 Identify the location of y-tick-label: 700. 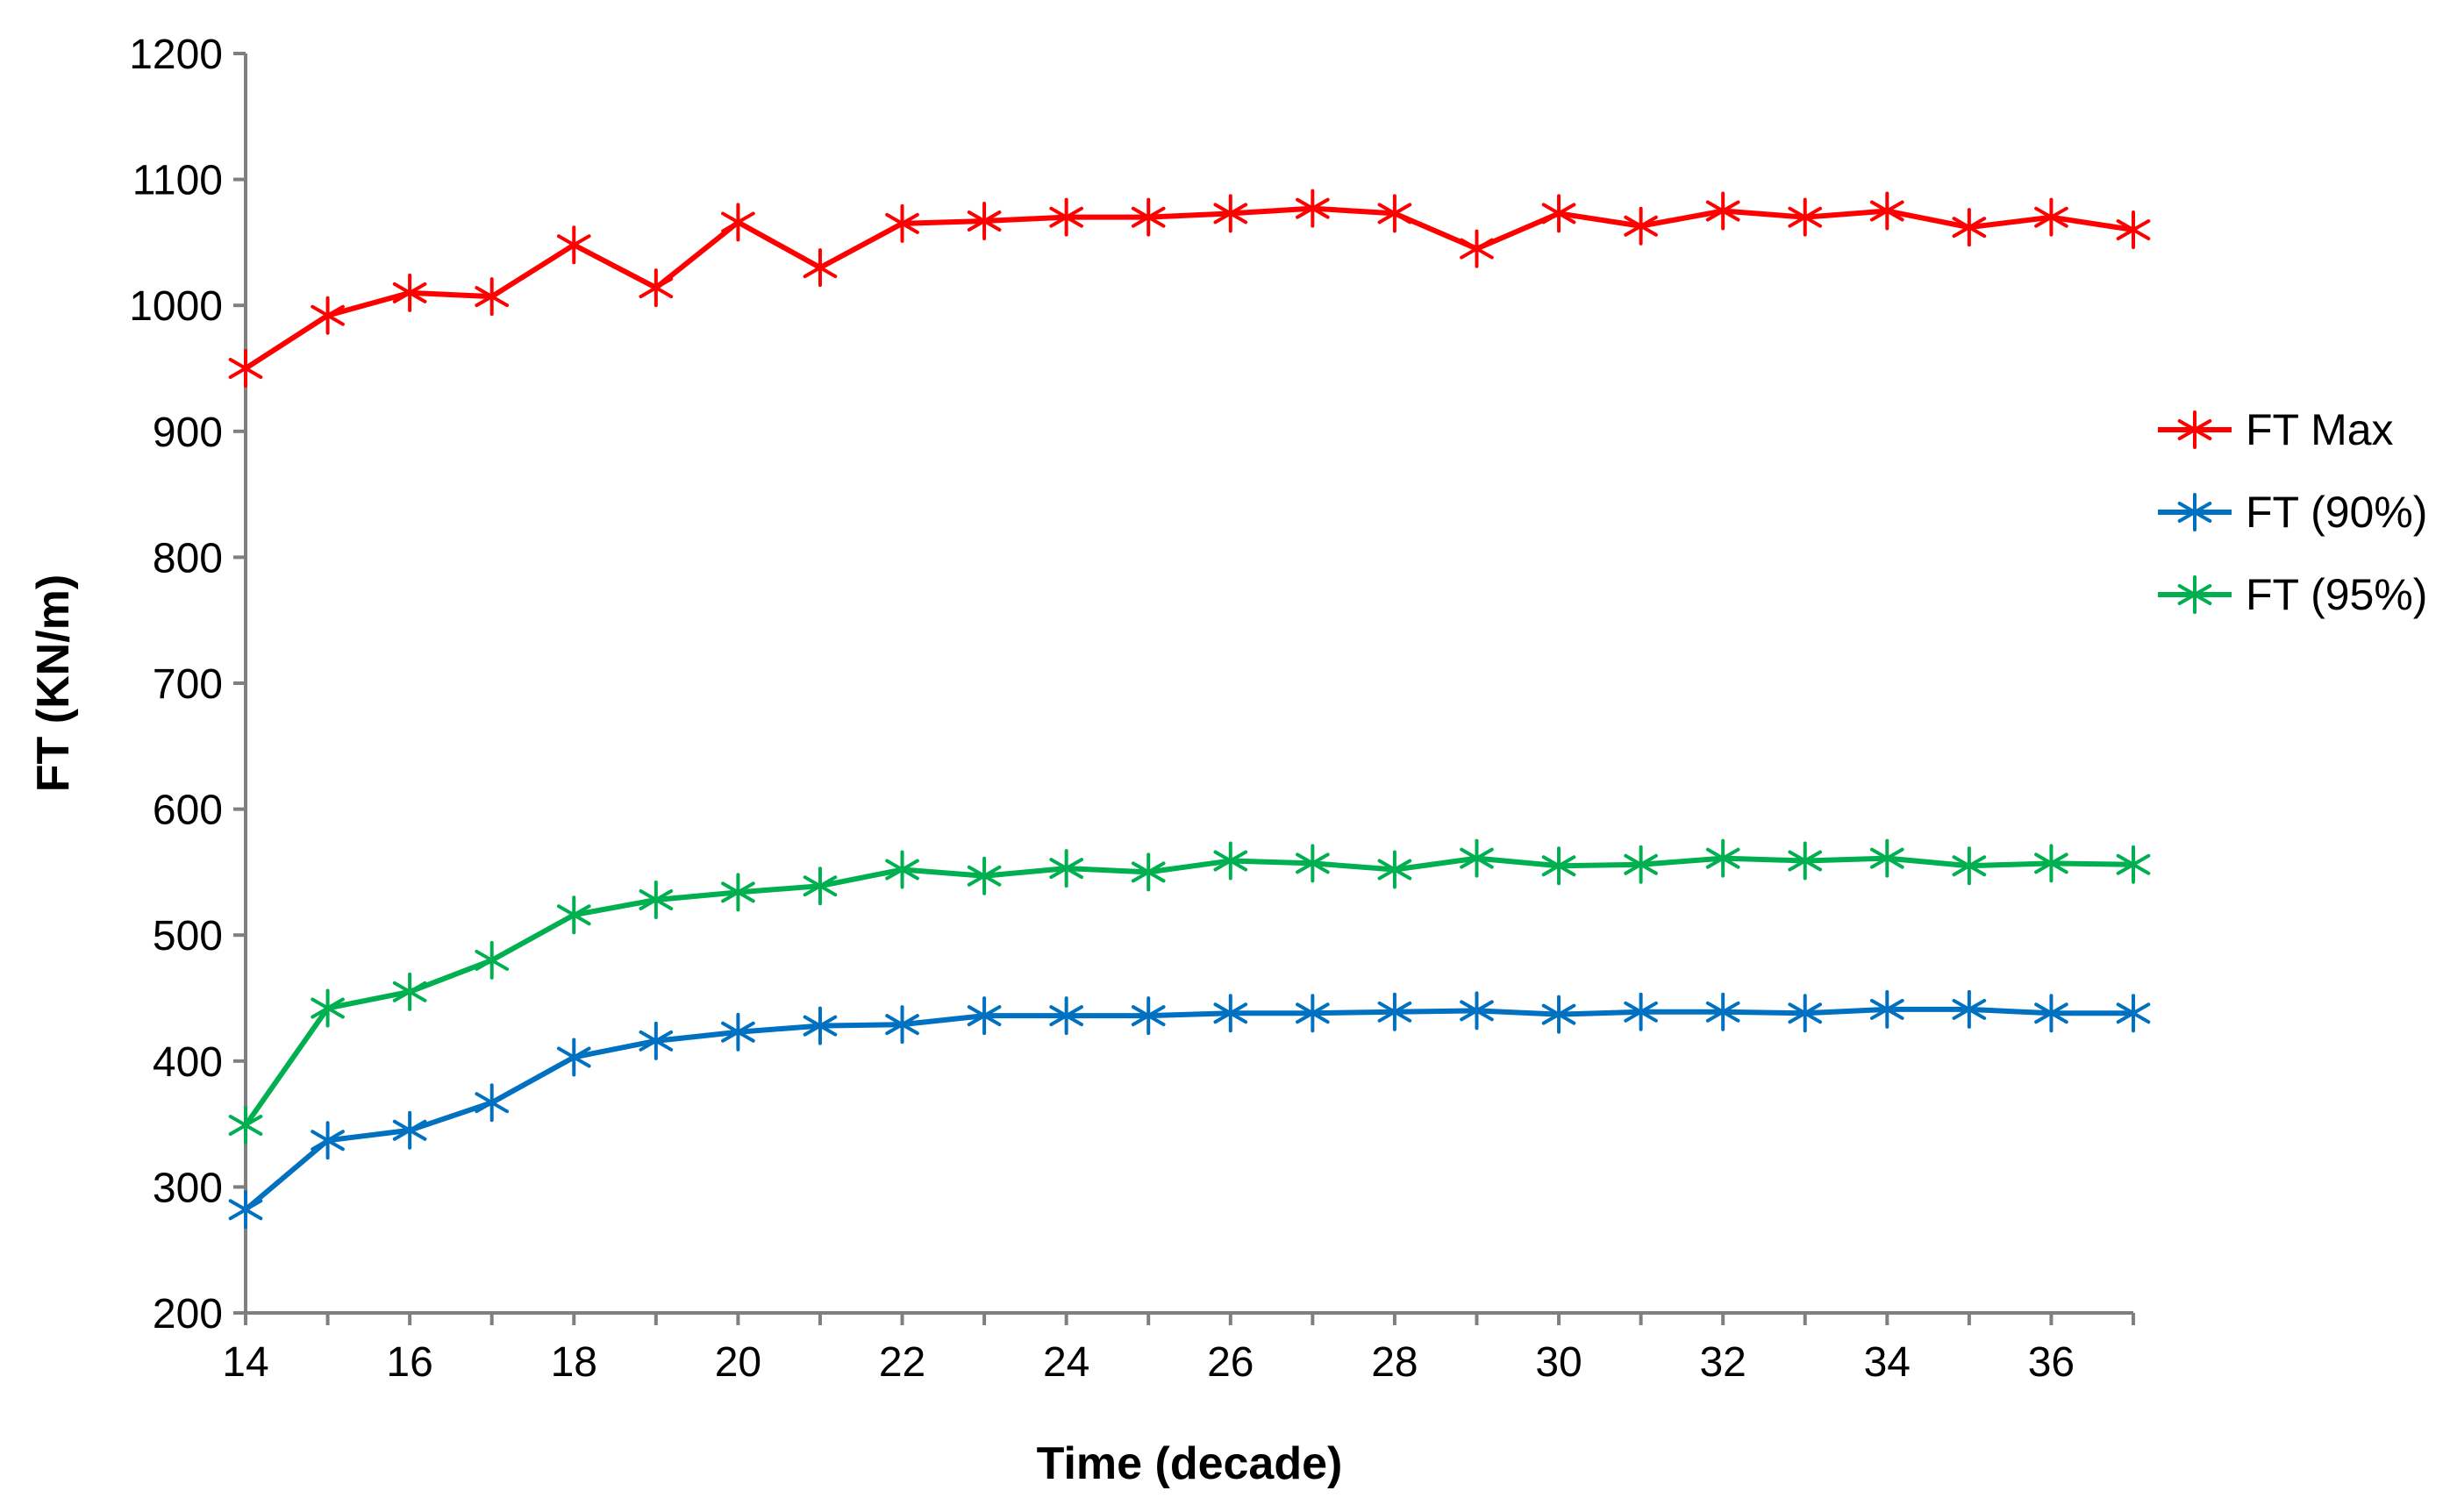
(188, 684).